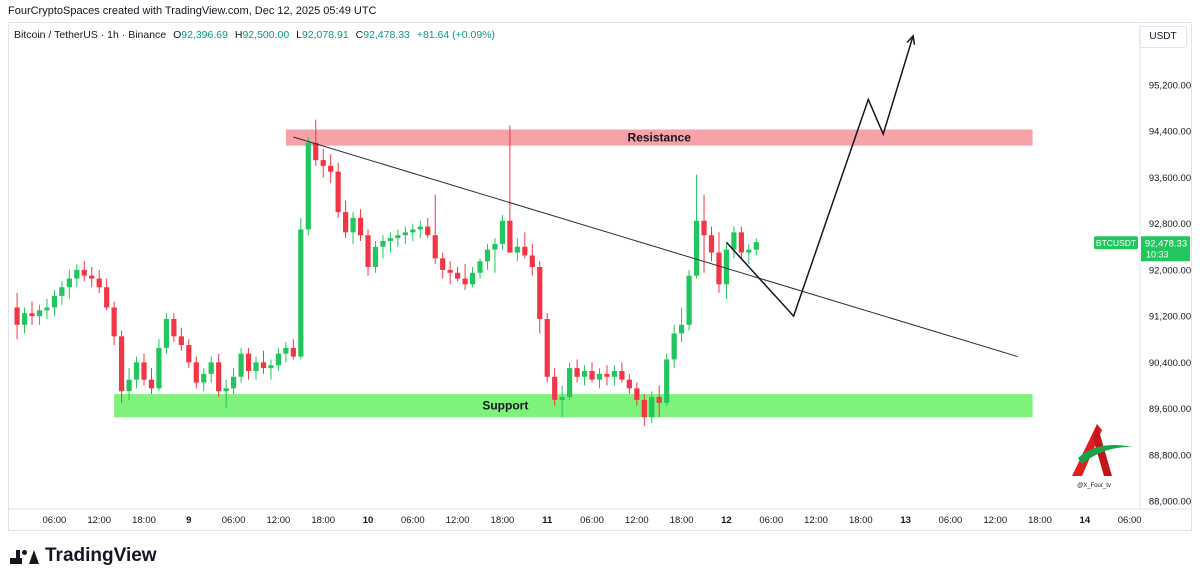  I want to click on currency-button: USDT, so click(1163, 37).